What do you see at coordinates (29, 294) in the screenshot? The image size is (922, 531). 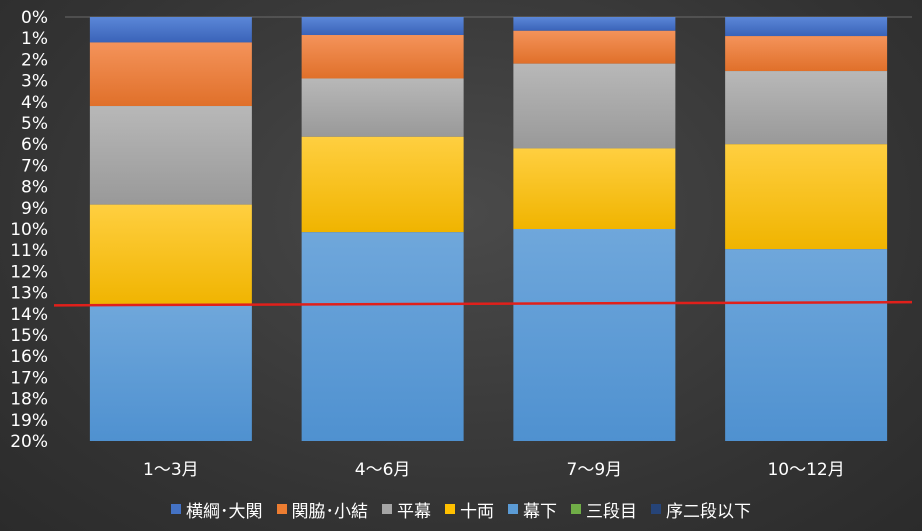 I see `y-tick-label: 13%` at bounding box center [29, 294].